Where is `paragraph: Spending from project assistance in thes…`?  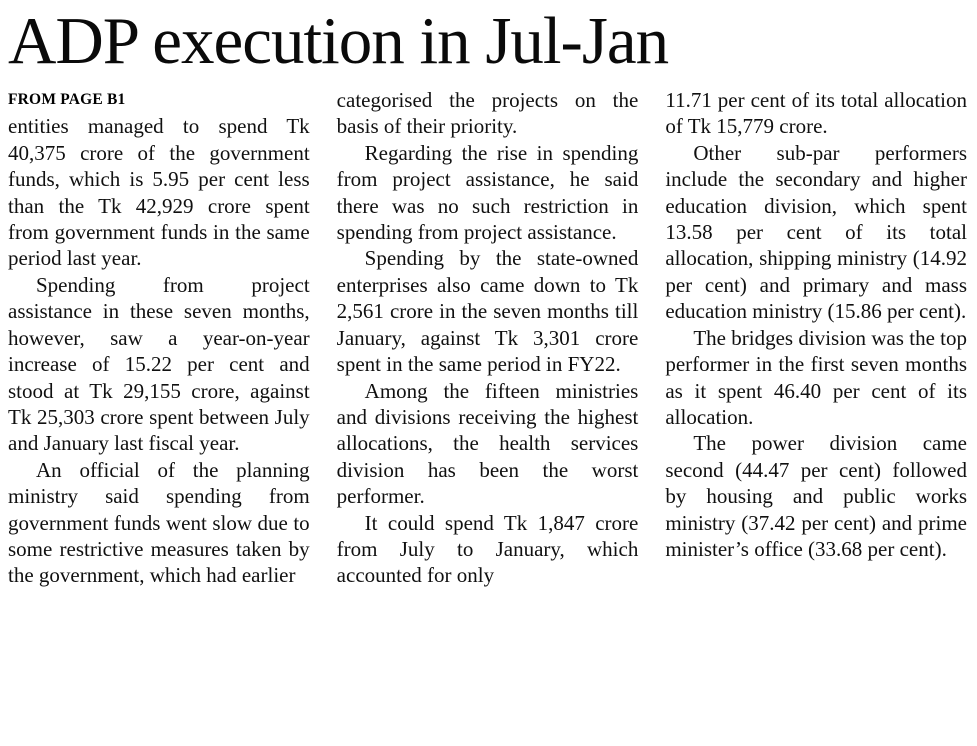
paragraph: Spending from project assistance in thes… is located at coordinates (159, 364).